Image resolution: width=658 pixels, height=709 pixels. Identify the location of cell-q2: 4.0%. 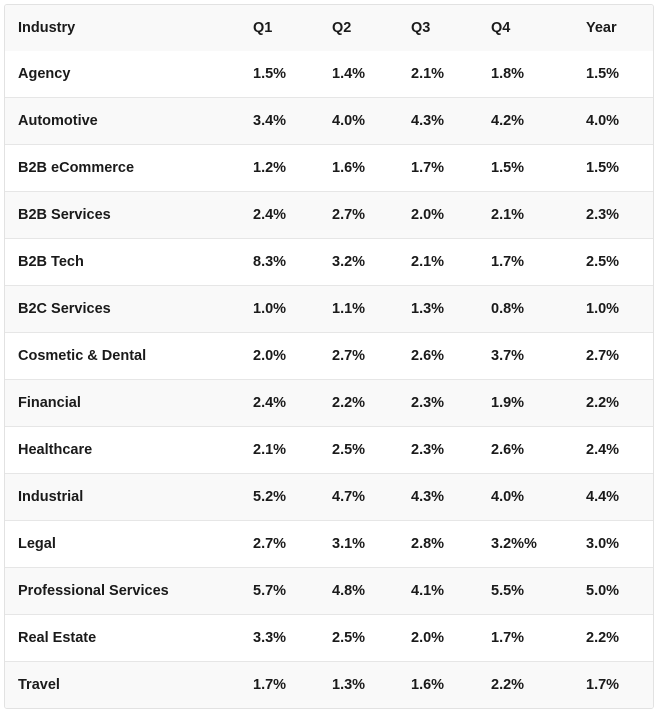
(349, 121).